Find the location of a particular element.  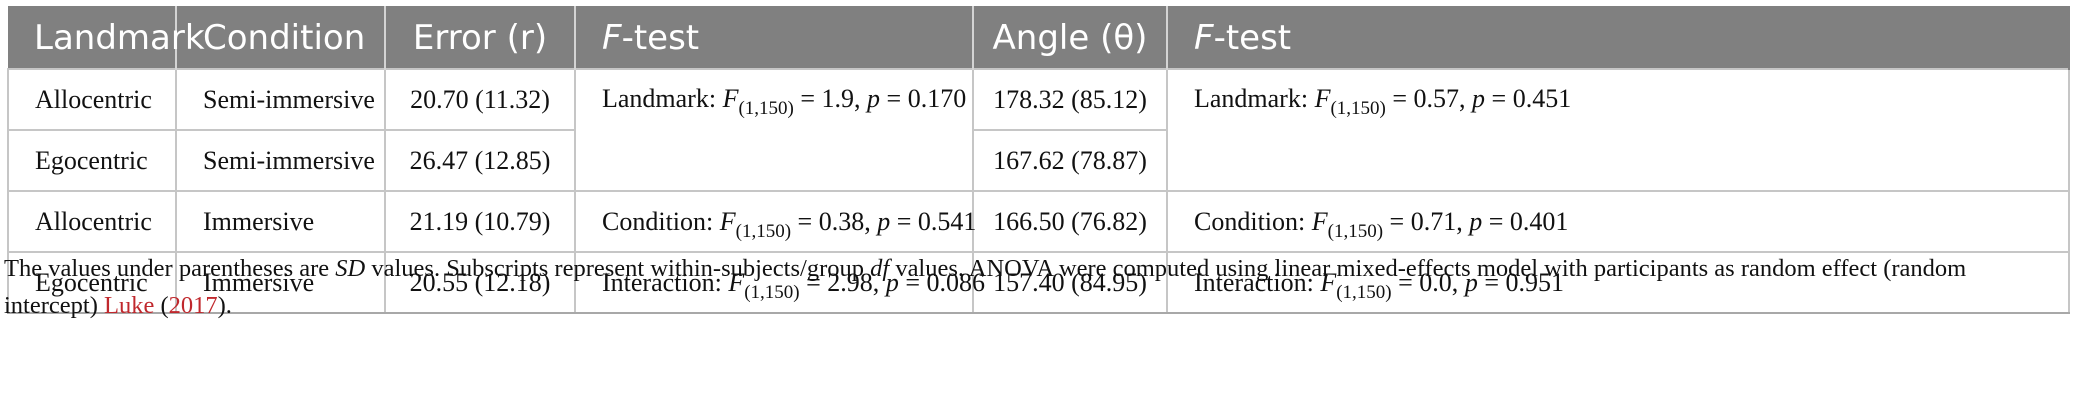

cell-angle: 167.62 (78.87) is located at coordinates (1070, 160).